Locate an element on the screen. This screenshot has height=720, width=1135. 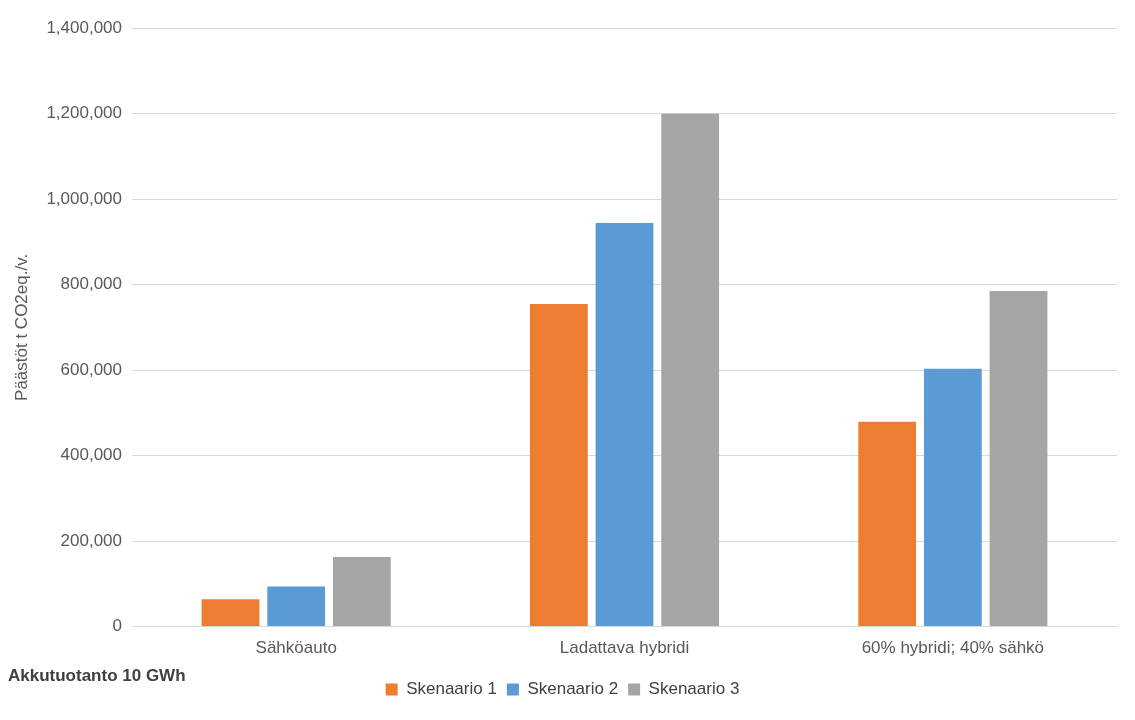
y-tick-label: 1,400,000 is located at coordinates (84, 27).